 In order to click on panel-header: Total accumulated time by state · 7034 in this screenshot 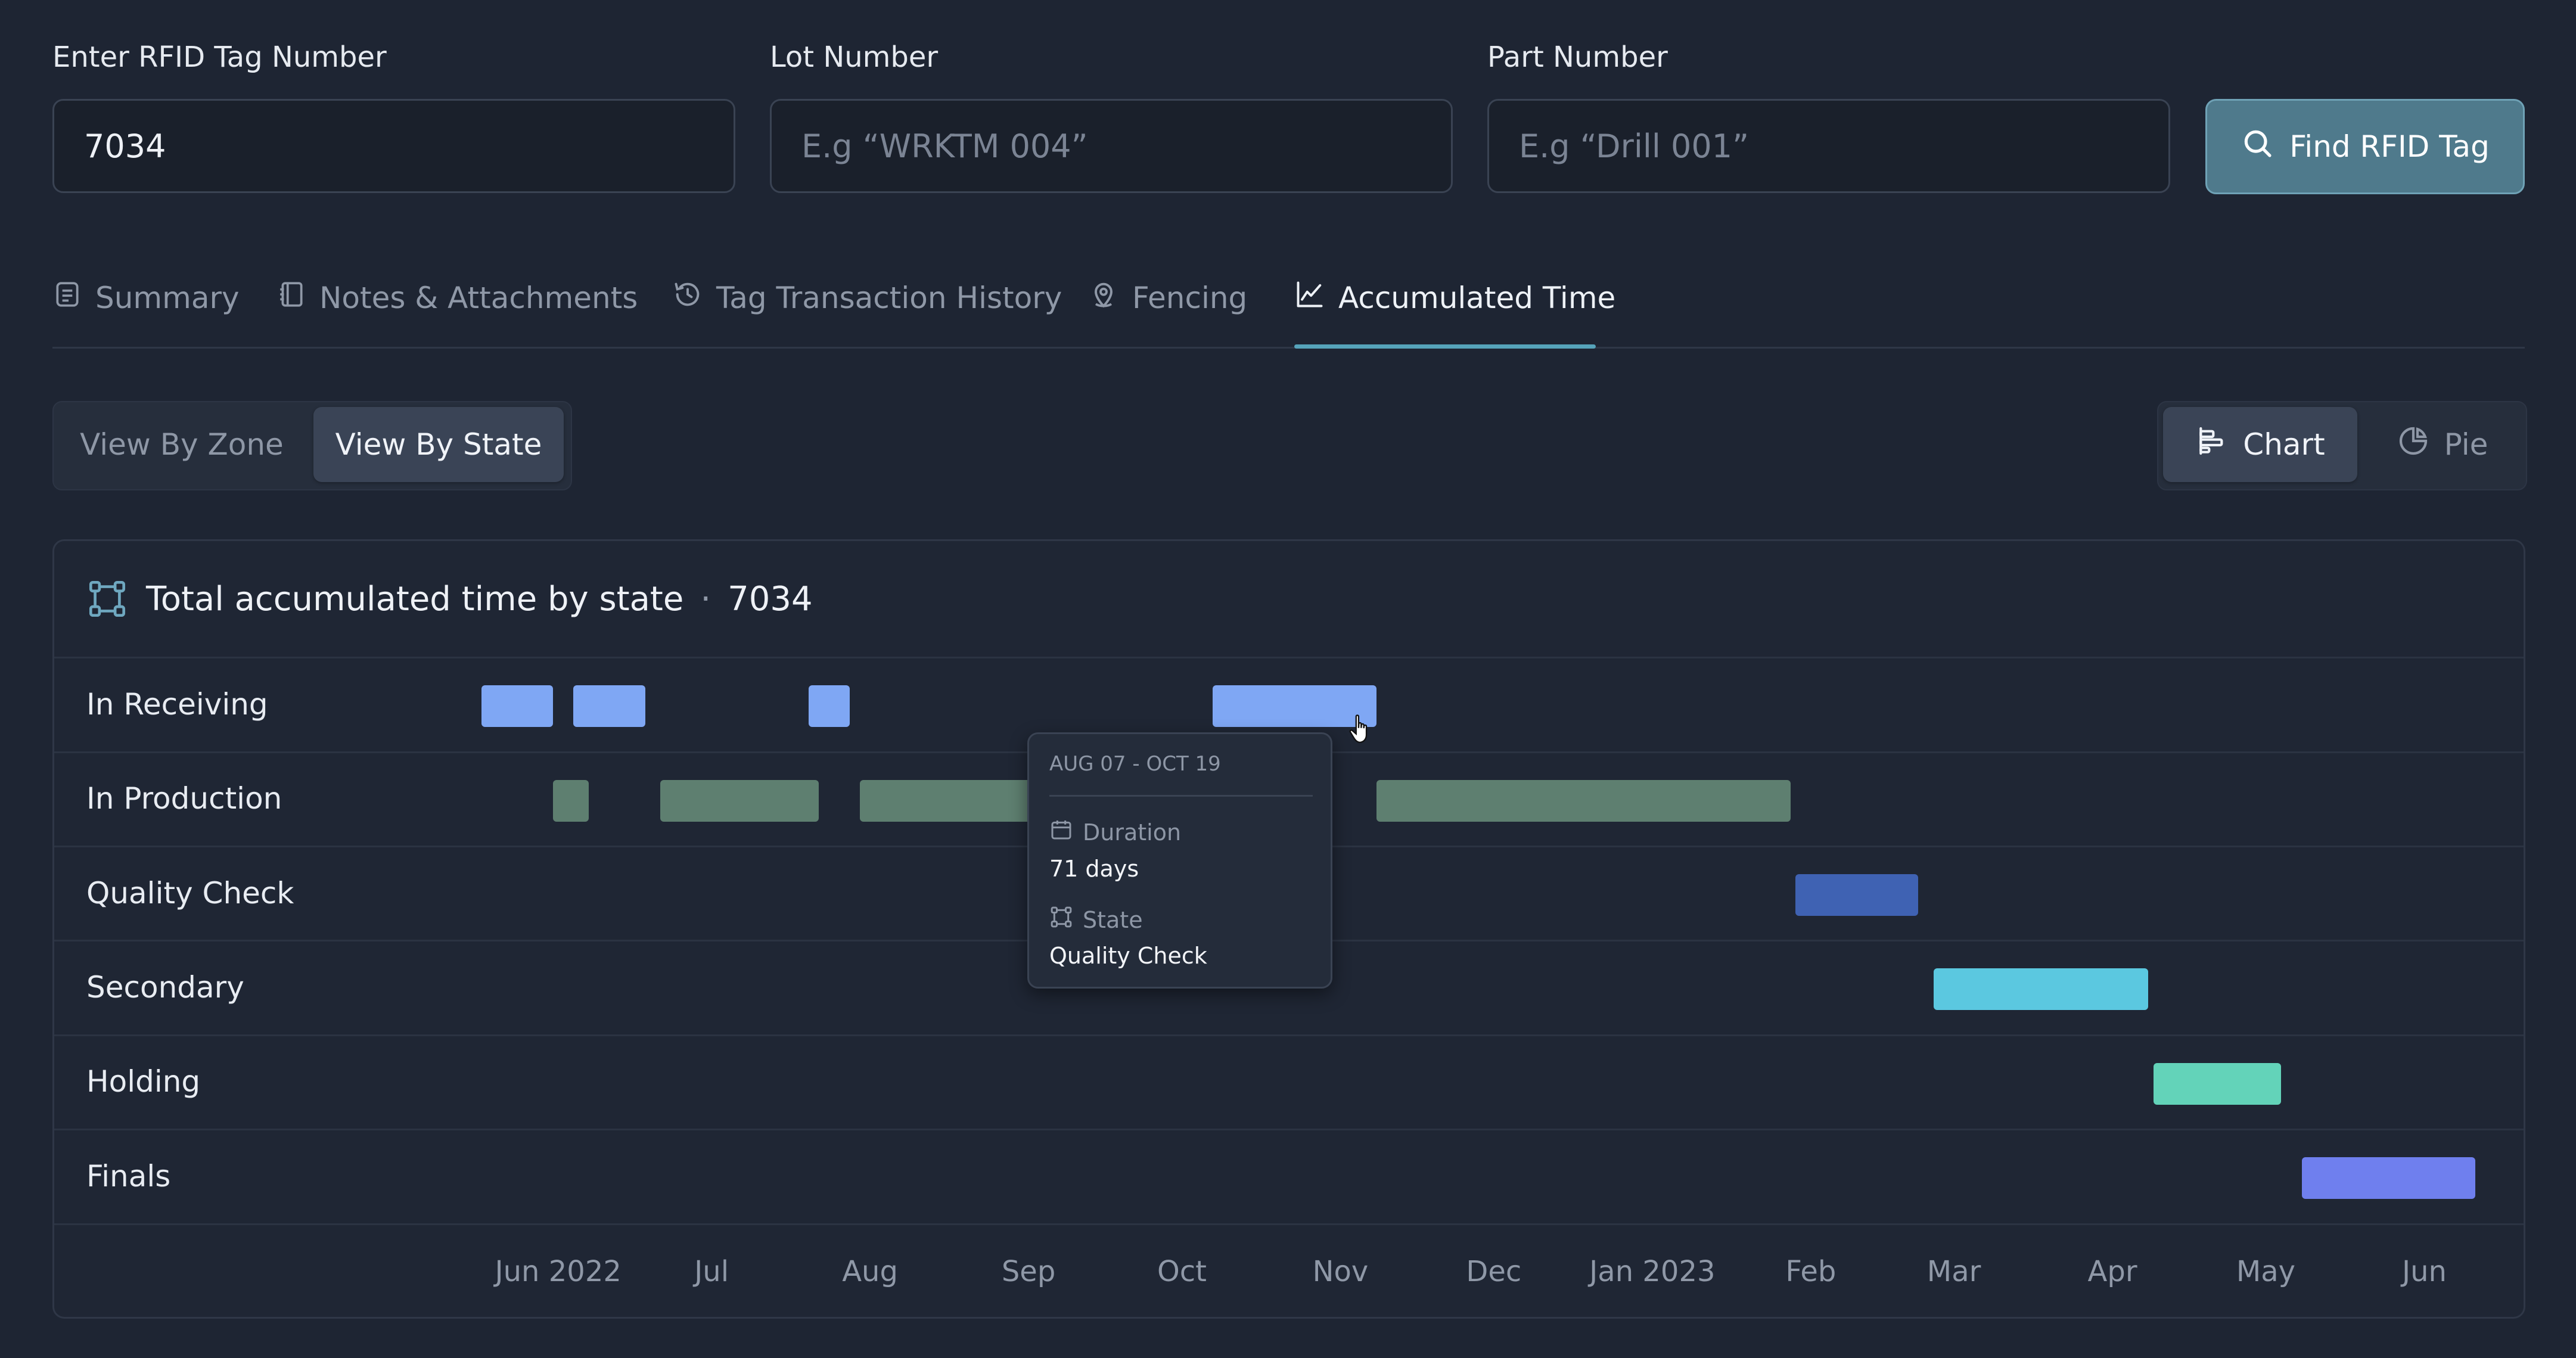, I will do `click(479, 599)`.